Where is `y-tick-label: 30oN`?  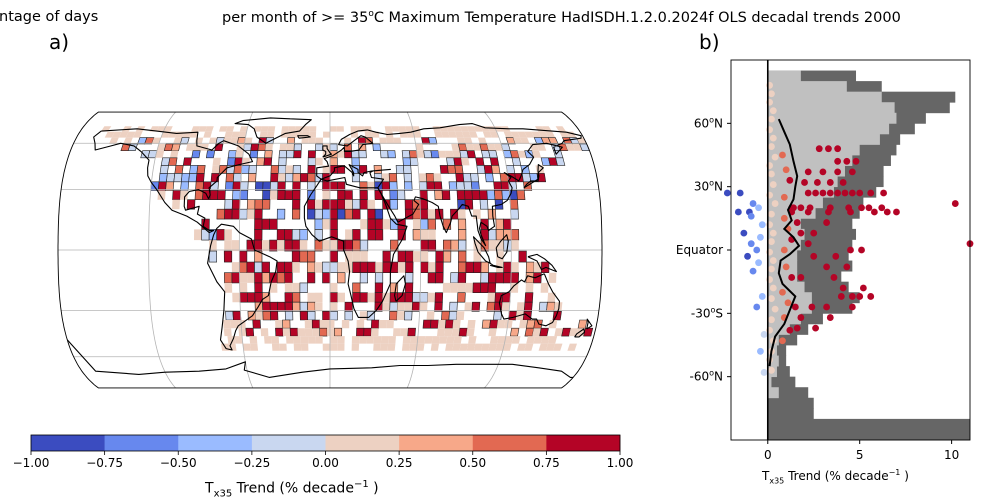 y-tick-label: 30oN is located at coordinates (708, 186).